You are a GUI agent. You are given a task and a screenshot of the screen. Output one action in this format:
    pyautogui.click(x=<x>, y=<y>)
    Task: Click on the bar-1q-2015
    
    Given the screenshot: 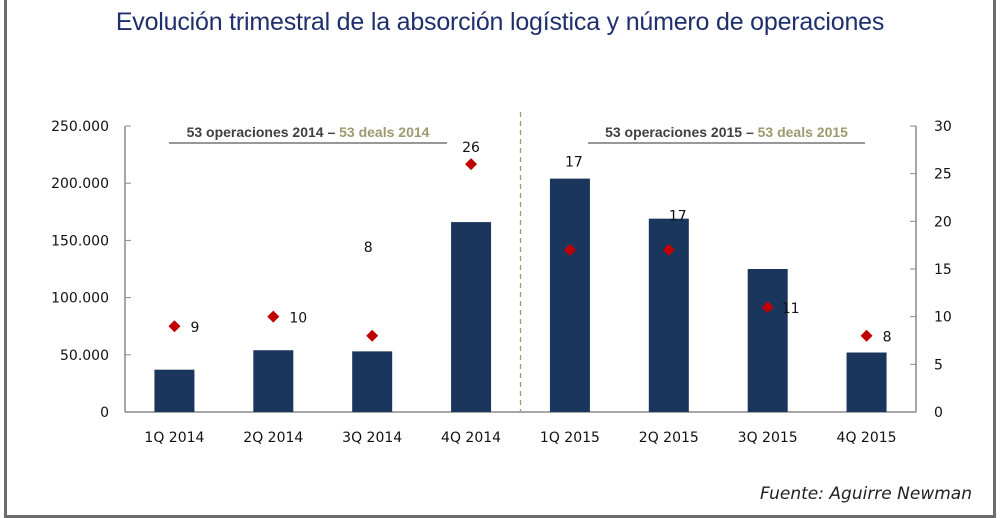 What is the action you would take?
    pyautogui.click(x=569, y=295)
    